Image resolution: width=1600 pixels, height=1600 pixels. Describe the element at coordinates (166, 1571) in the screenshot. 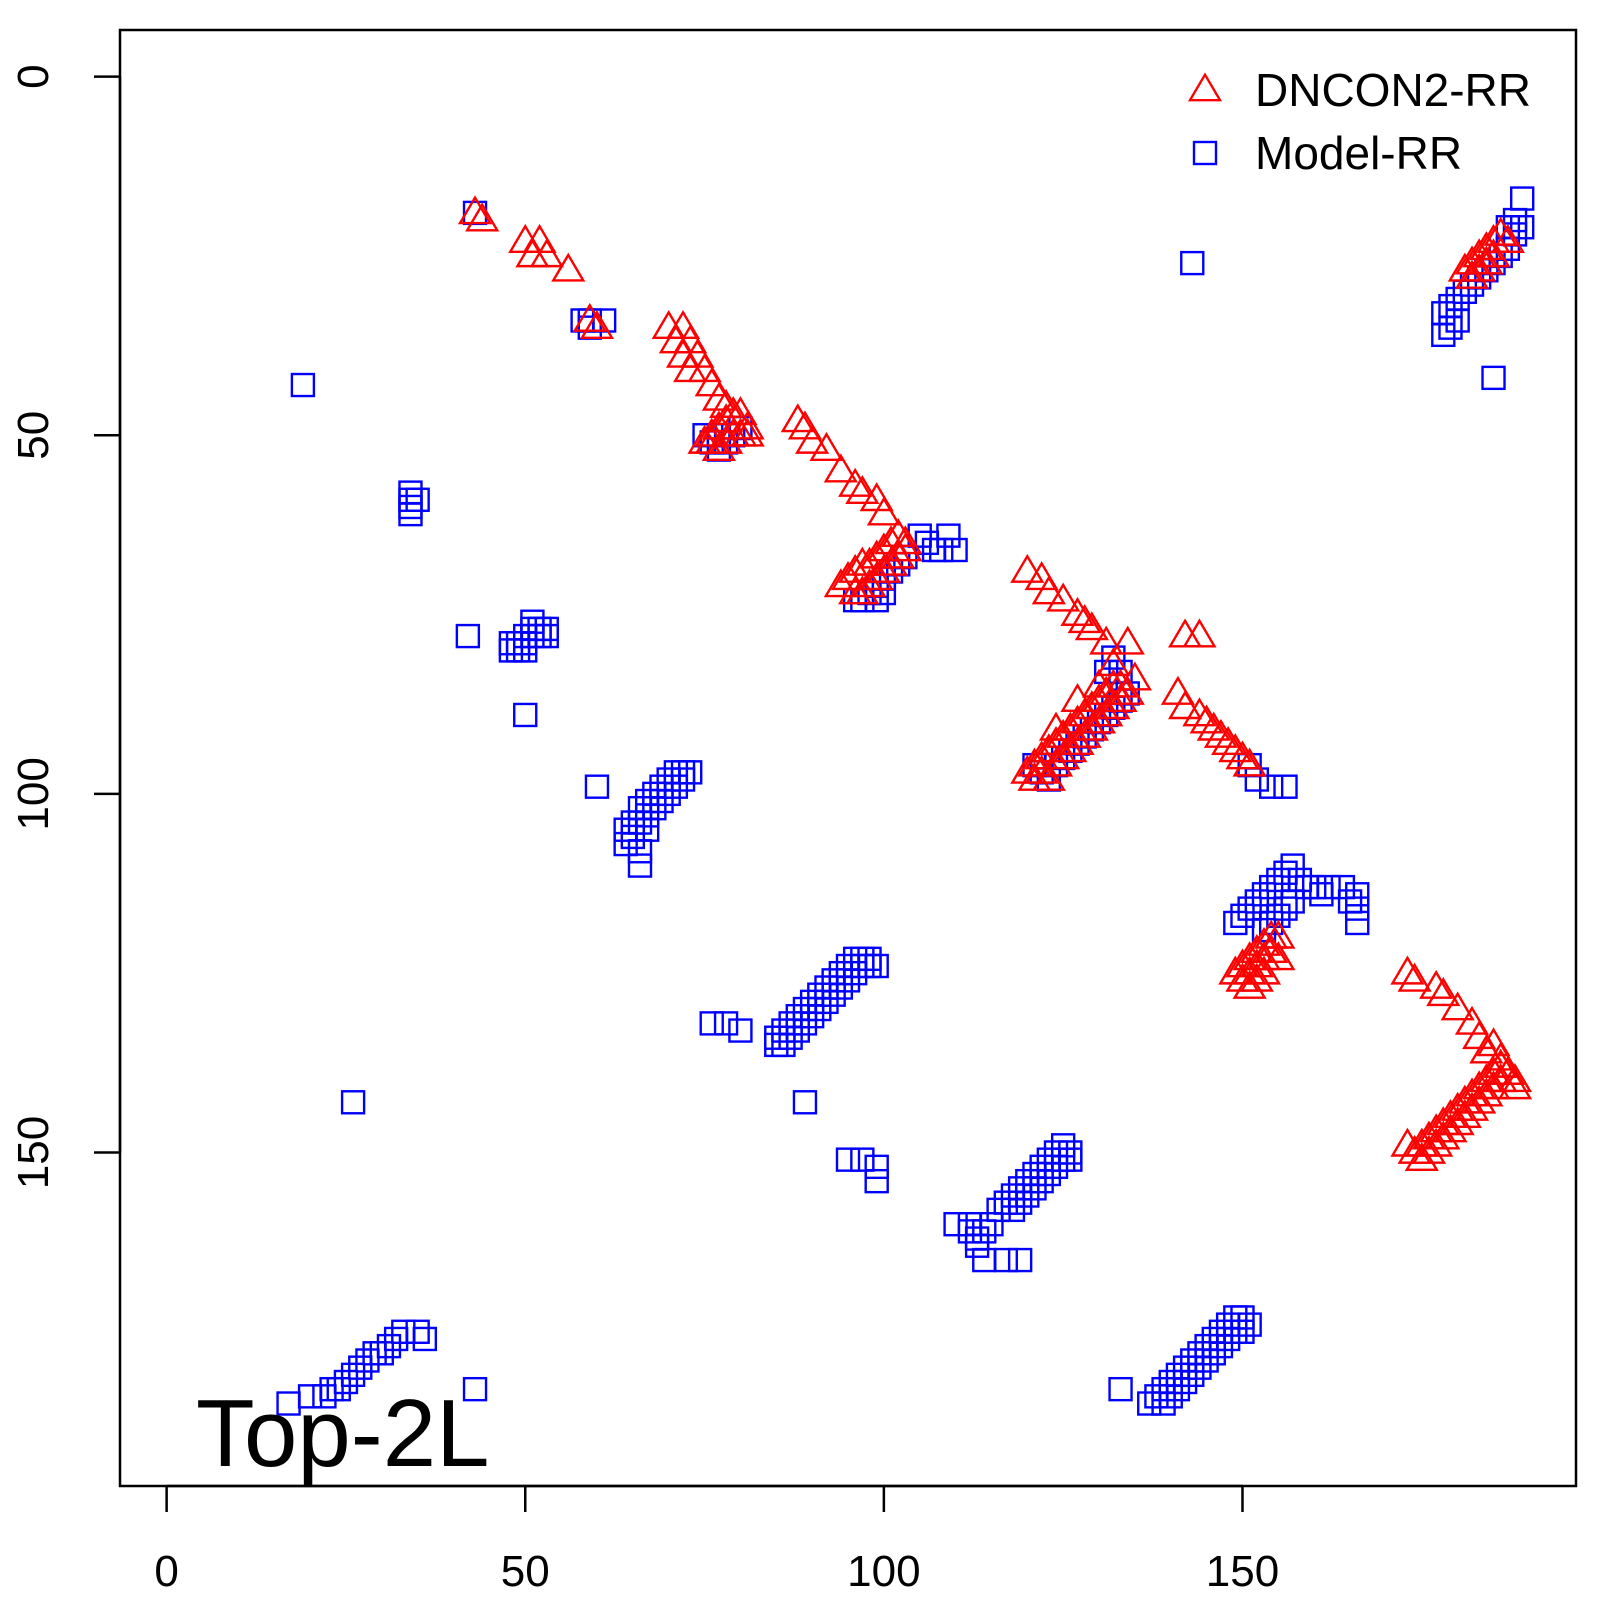

I see `x-tick-label: 0` at that location.